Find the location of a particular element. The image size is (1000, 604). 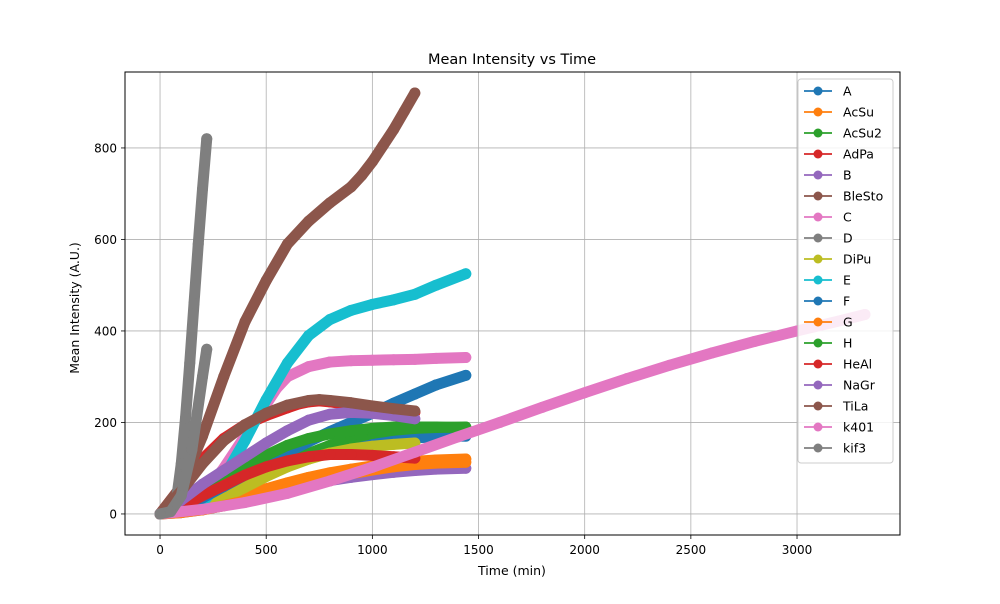

legend-item: kif3 is located at coordinates (835, 448).